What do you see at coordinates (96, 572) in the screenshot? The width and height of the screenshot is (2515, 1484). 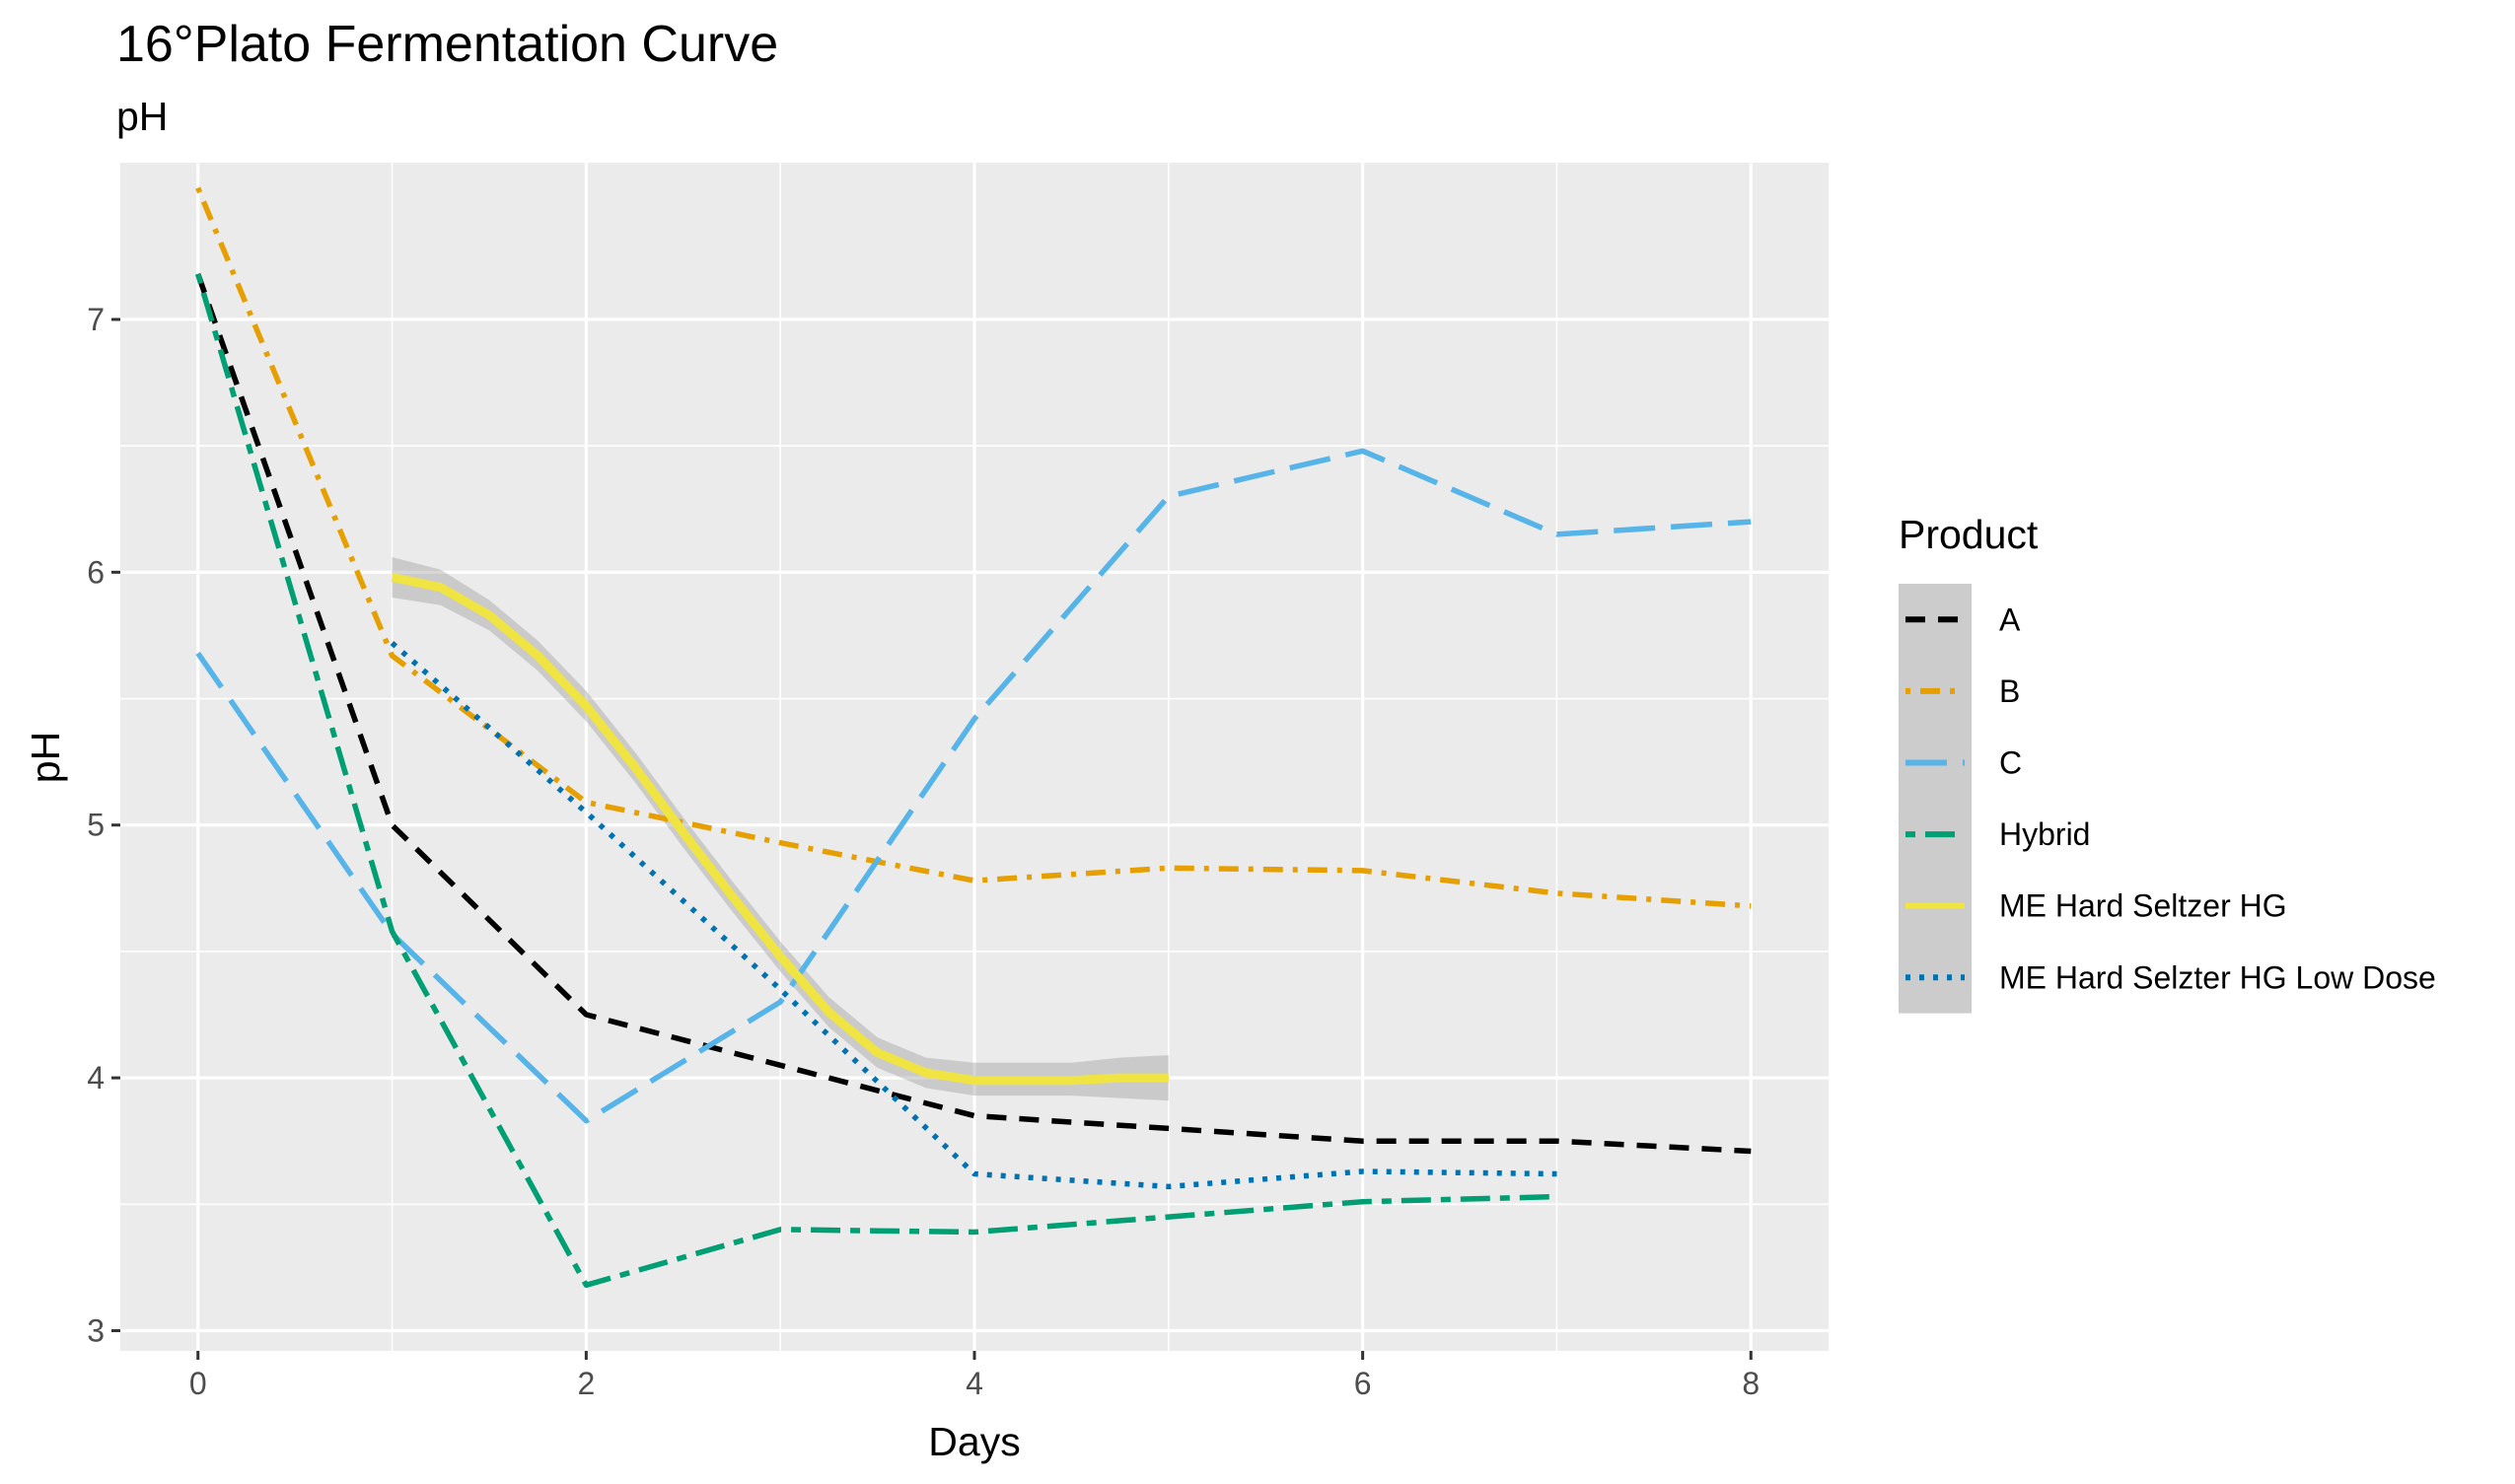 I see `y-tick-label: 6` at bounding box center [96, 572].